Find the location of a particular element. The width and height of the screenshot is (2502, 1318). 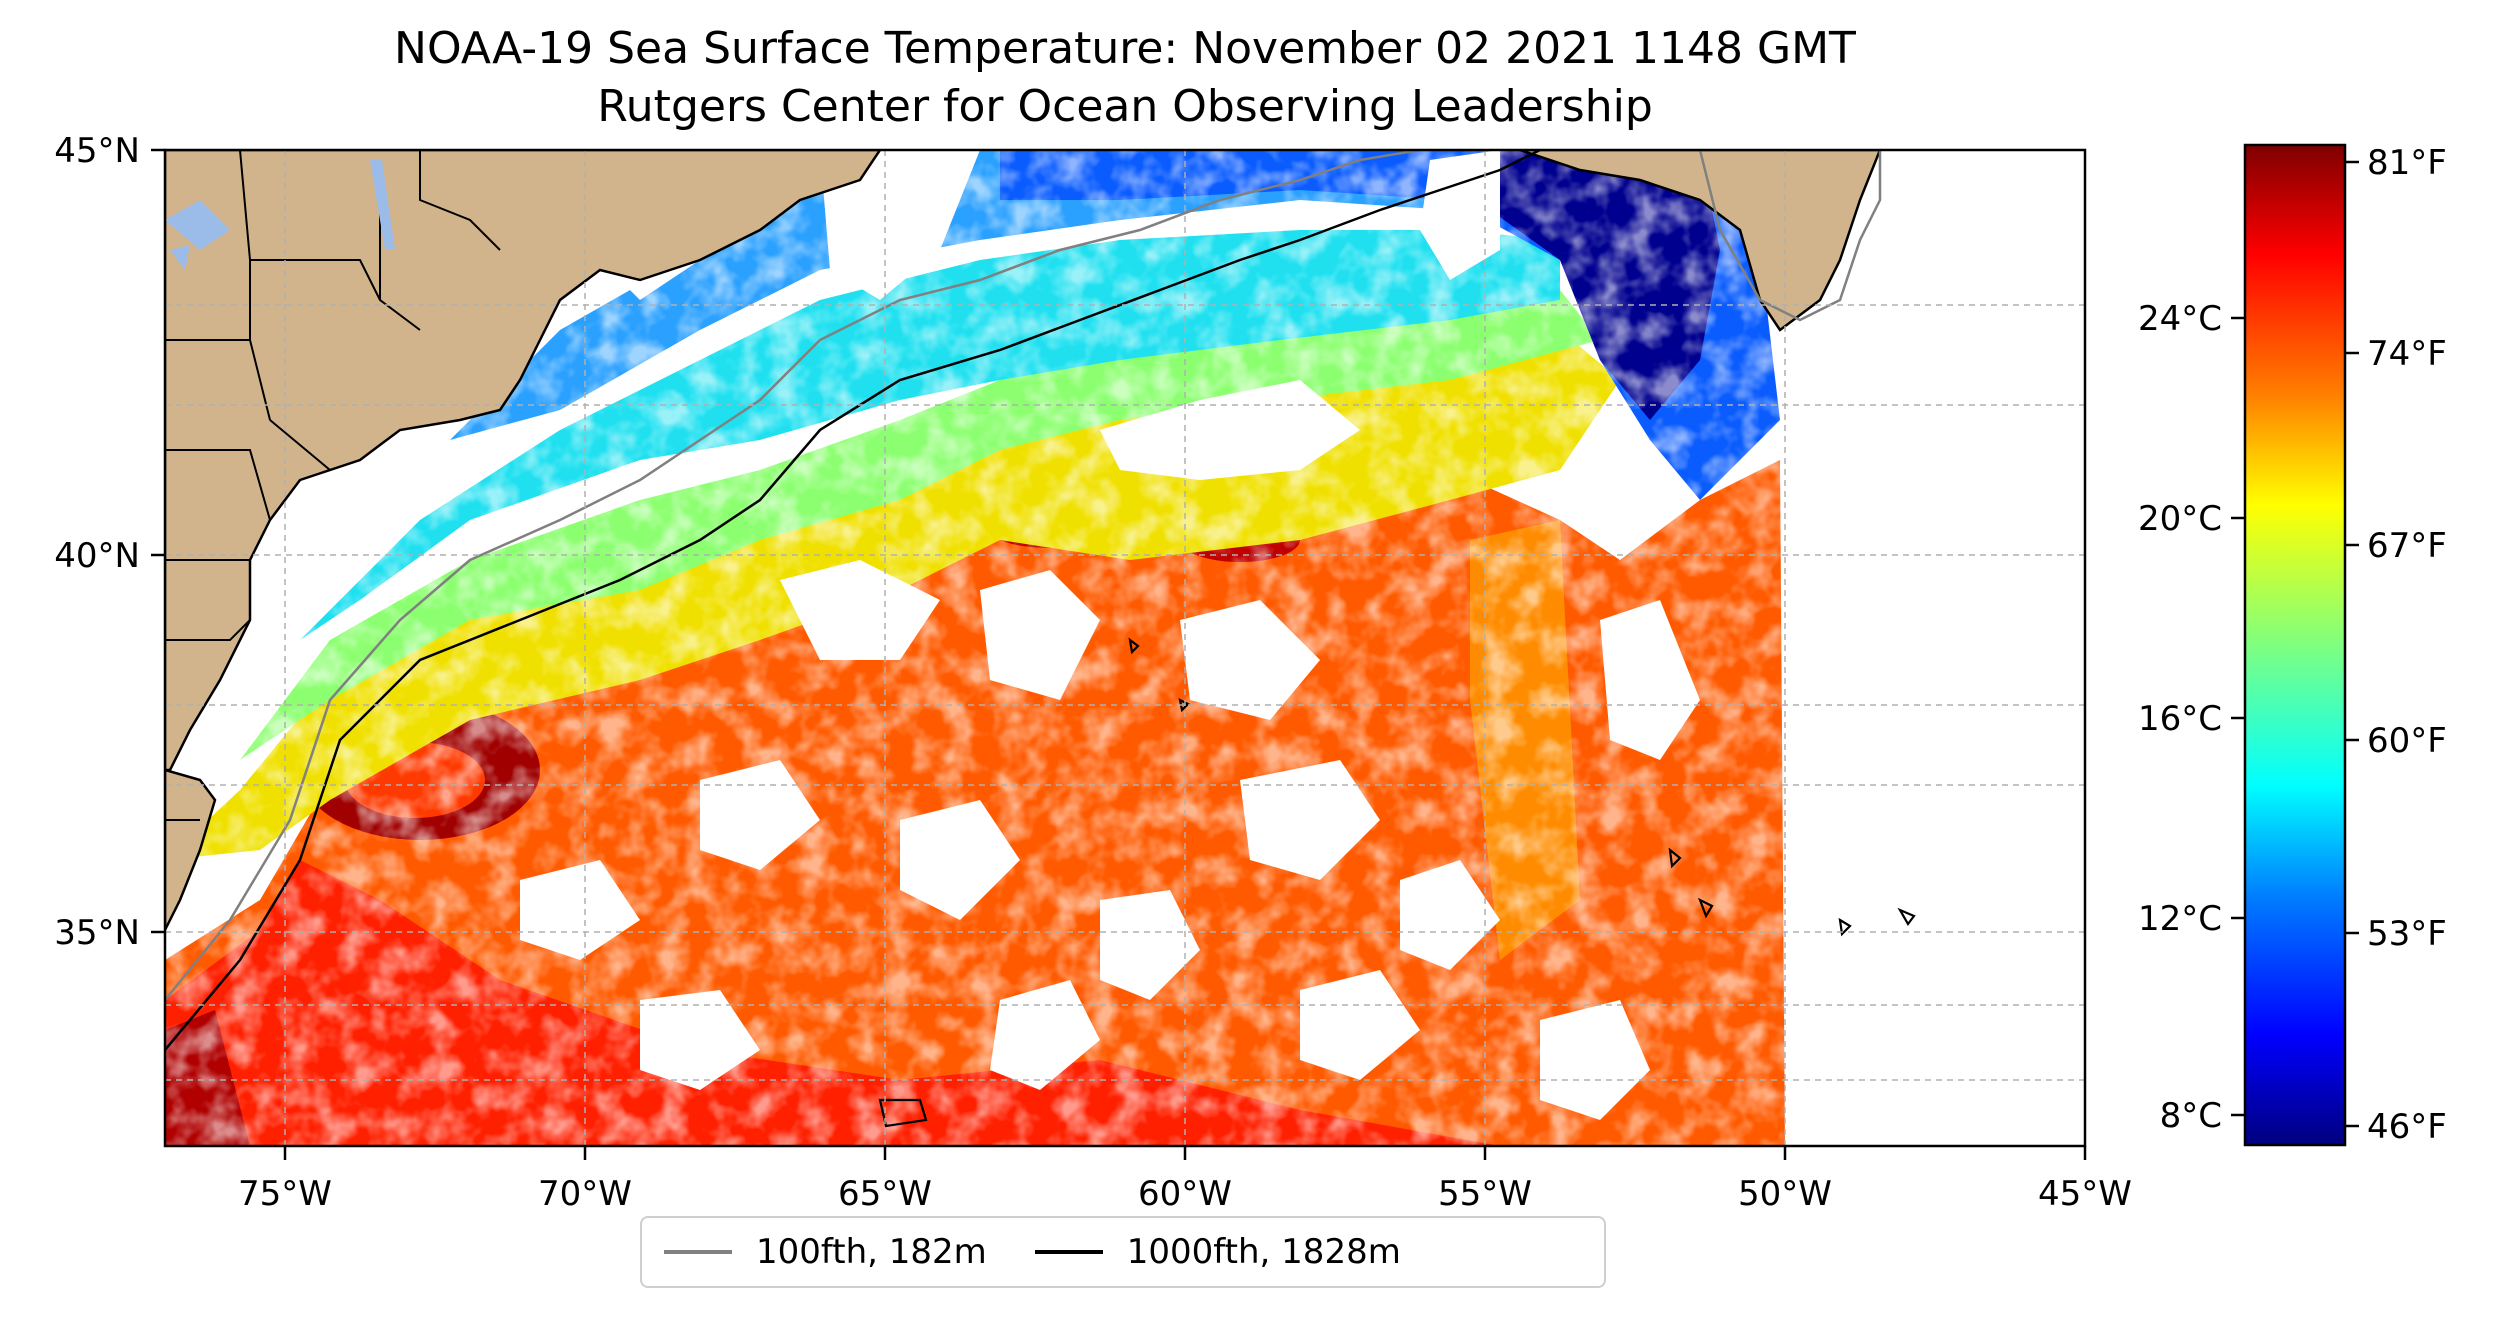

lakes is located at coordinates (280, 215).